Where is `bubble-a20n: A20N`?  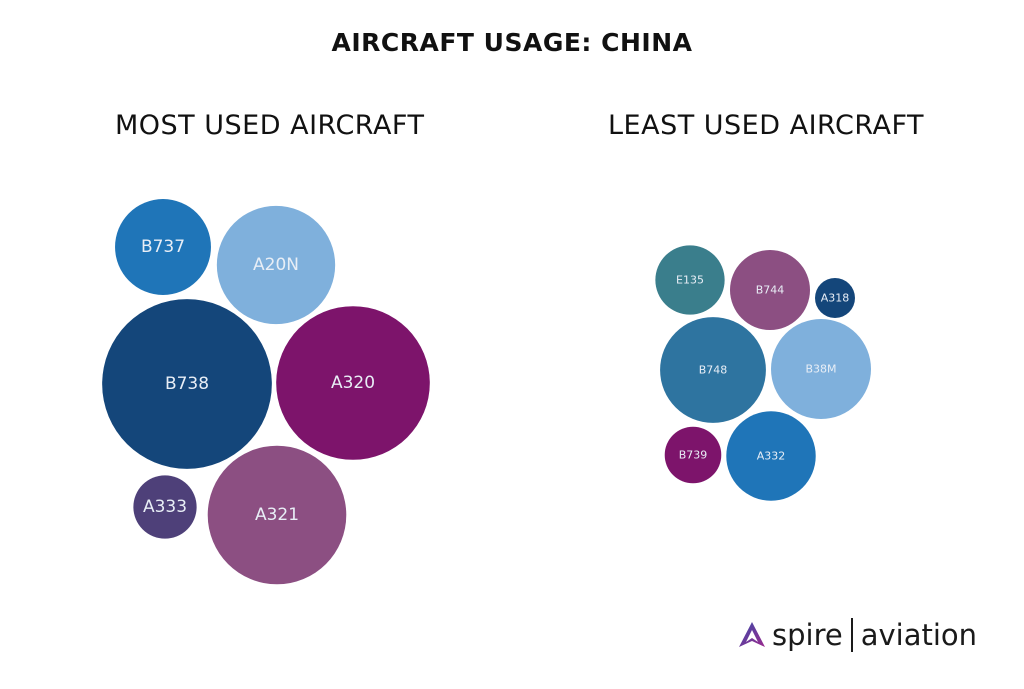
bubble-a20n: A20N is located at coordinates (276, 265).